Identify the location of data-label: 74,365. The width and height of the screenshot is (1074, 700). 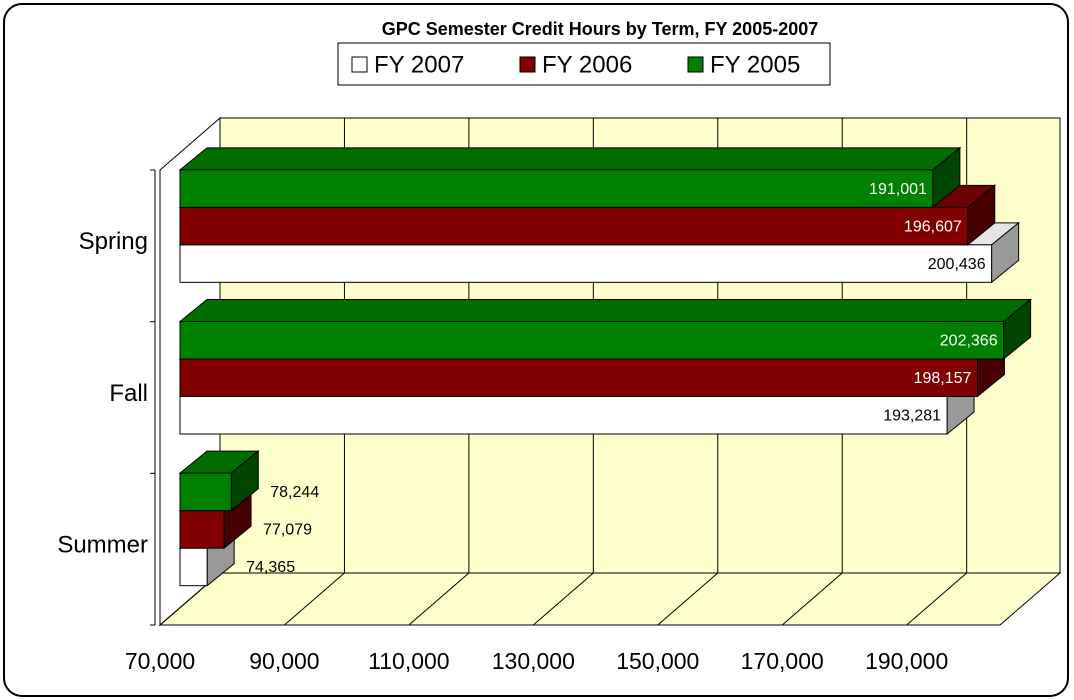
(270, 567).